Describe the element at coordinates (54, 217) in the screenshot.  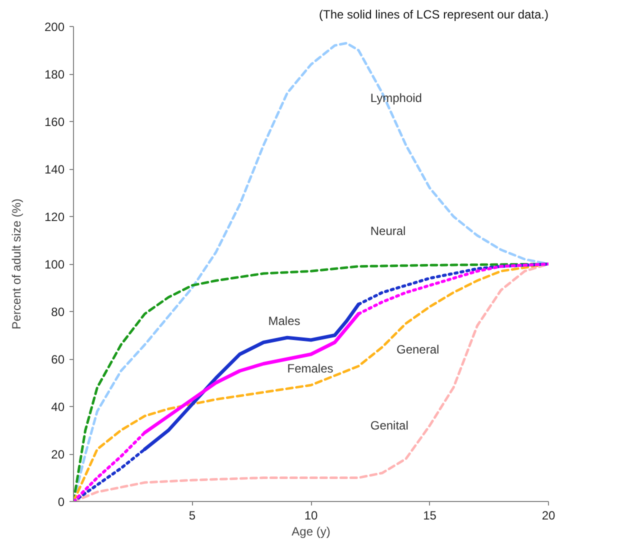
I see `y-tick-label: 120` at that location.